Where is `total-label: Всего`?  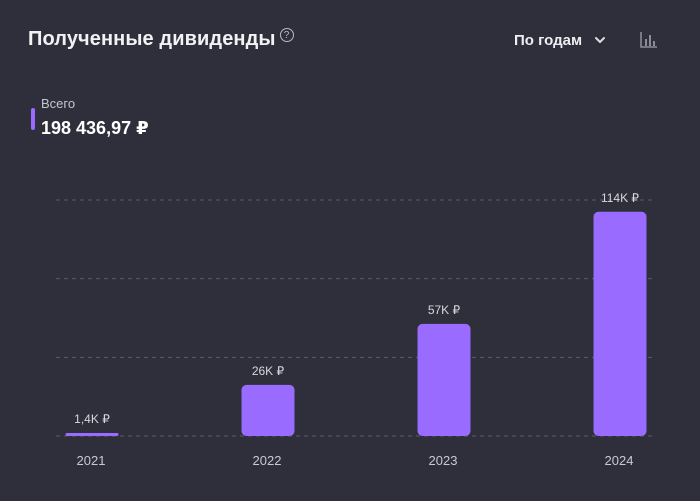
total-label: Всего is located at coordinates (58, 103).